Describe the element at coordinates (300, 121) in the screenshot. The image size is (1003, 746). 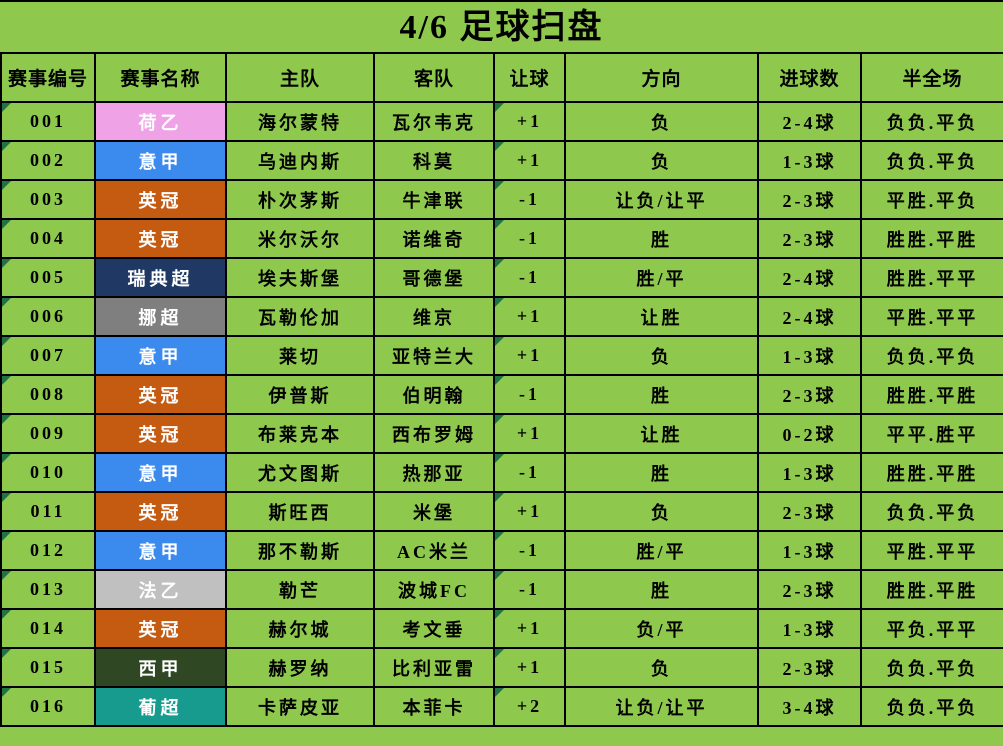
I see `home-team: 海尔蒙特` at that location.